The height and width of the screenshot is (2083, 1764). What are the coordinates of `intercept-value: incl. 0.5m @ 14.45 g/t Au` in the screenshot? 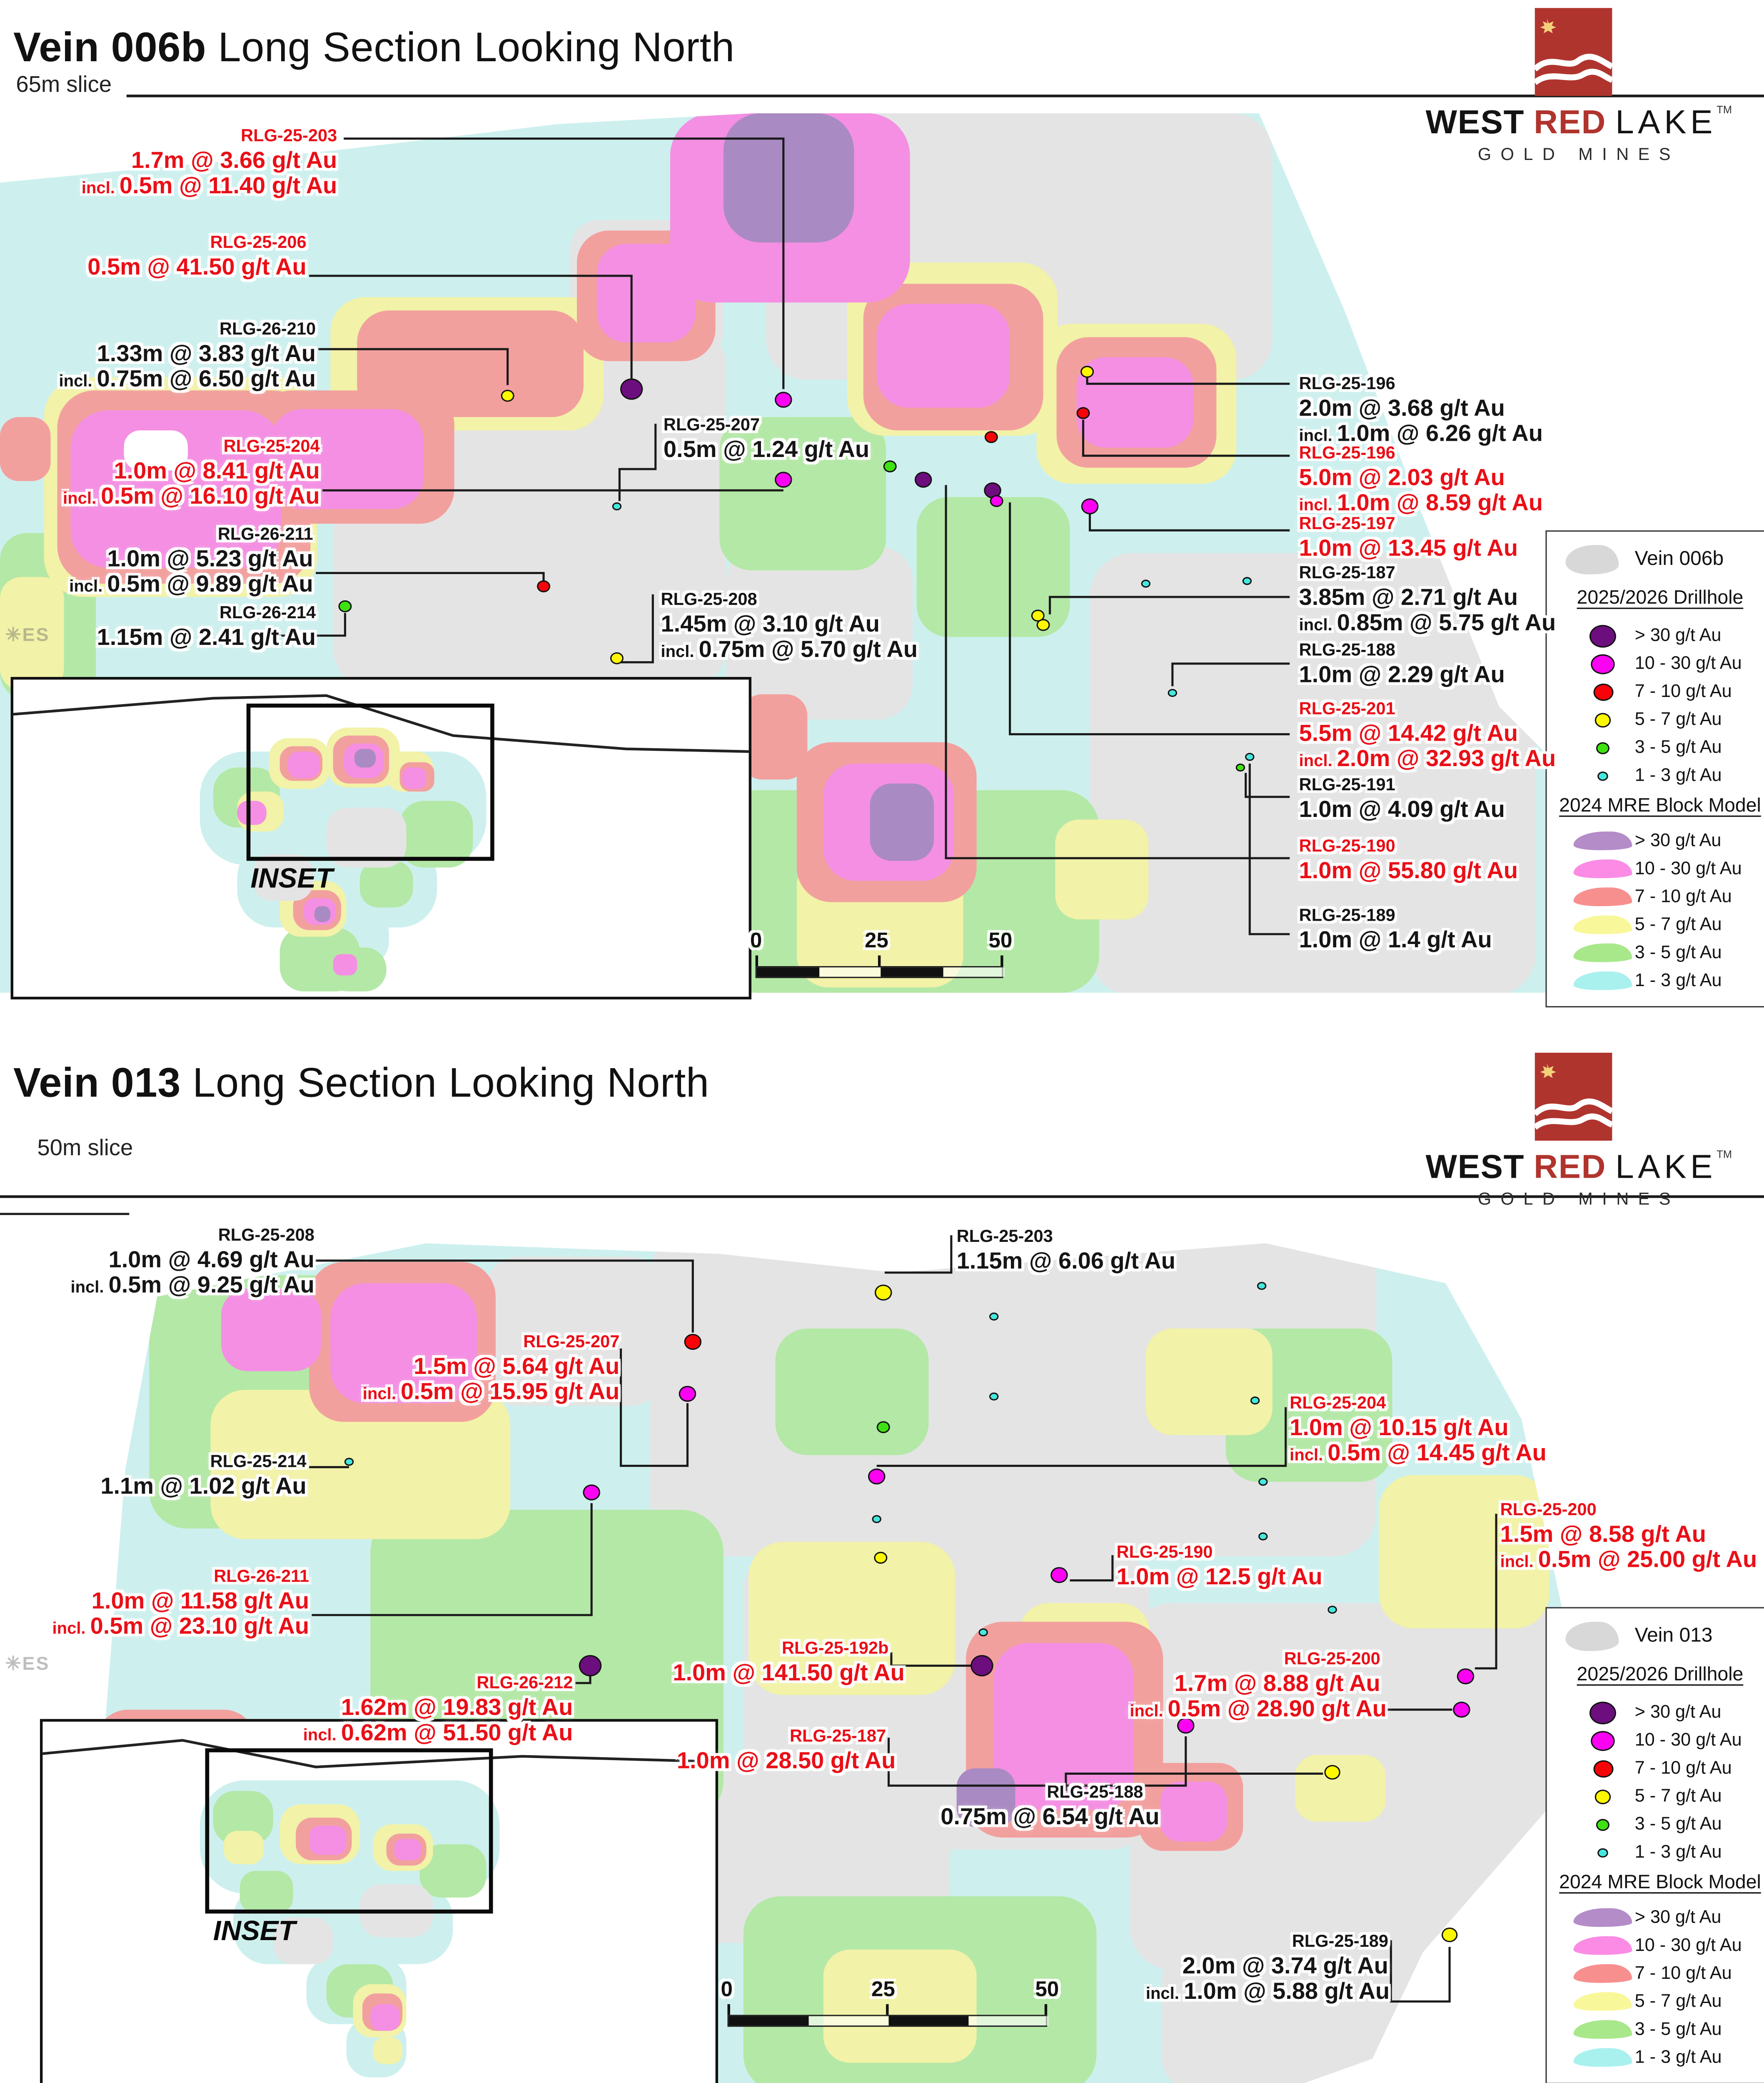 It's located at (1418, 1453).